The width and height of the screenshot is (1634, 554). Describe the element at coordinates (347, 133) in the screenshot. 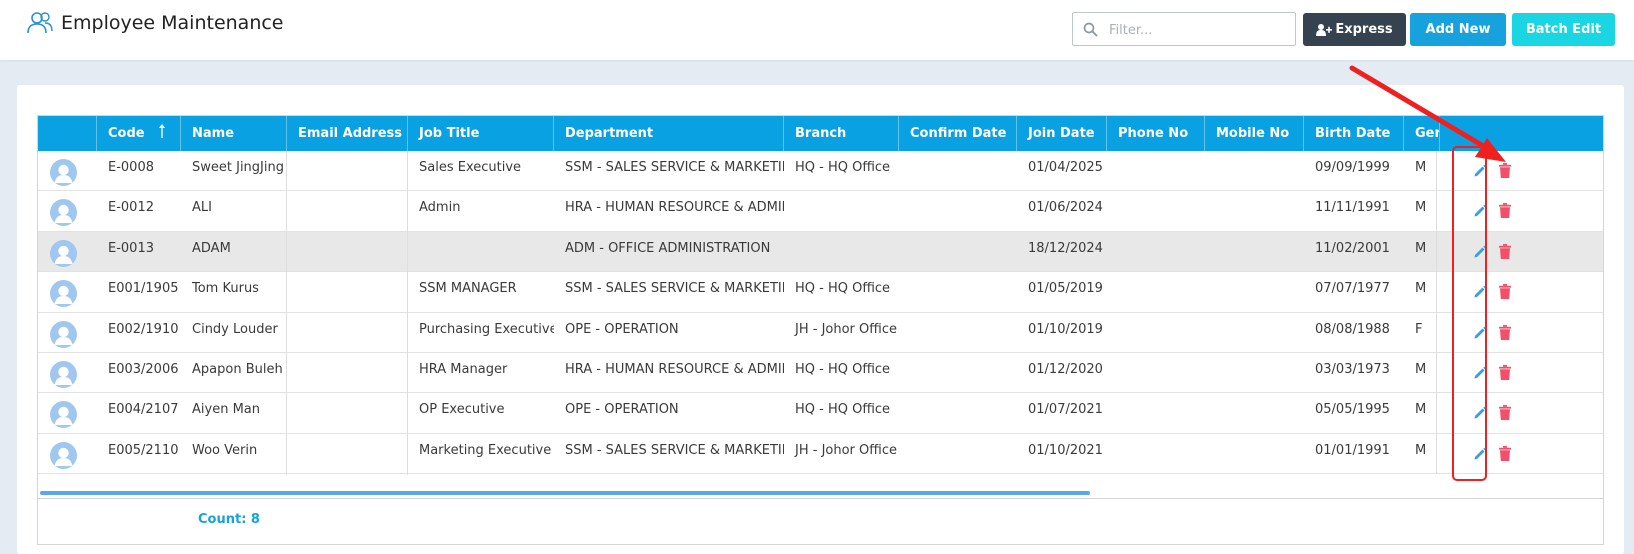

I see `column-header-email-address: Email Address` at that location.